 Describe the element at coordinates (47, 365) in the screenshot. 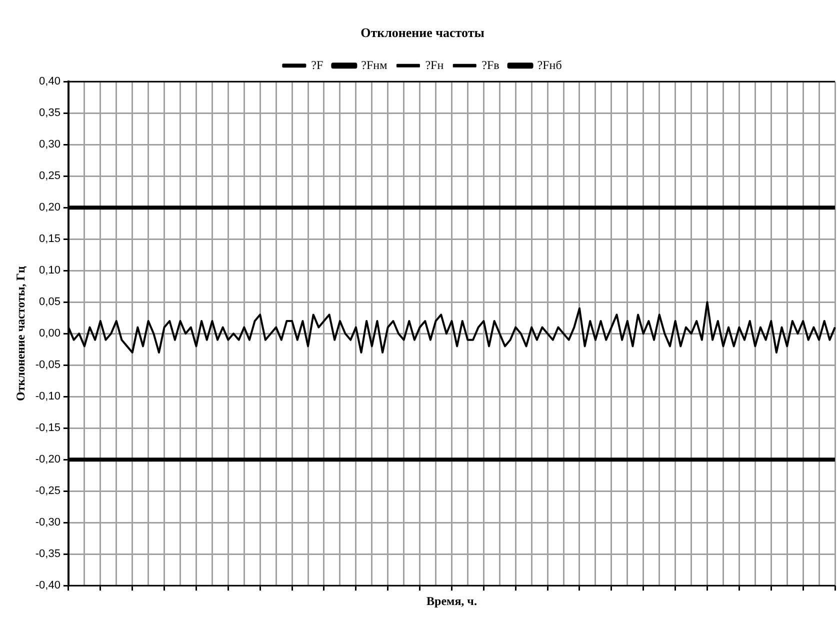

I see `y-tick-label: -0,05` at that location.